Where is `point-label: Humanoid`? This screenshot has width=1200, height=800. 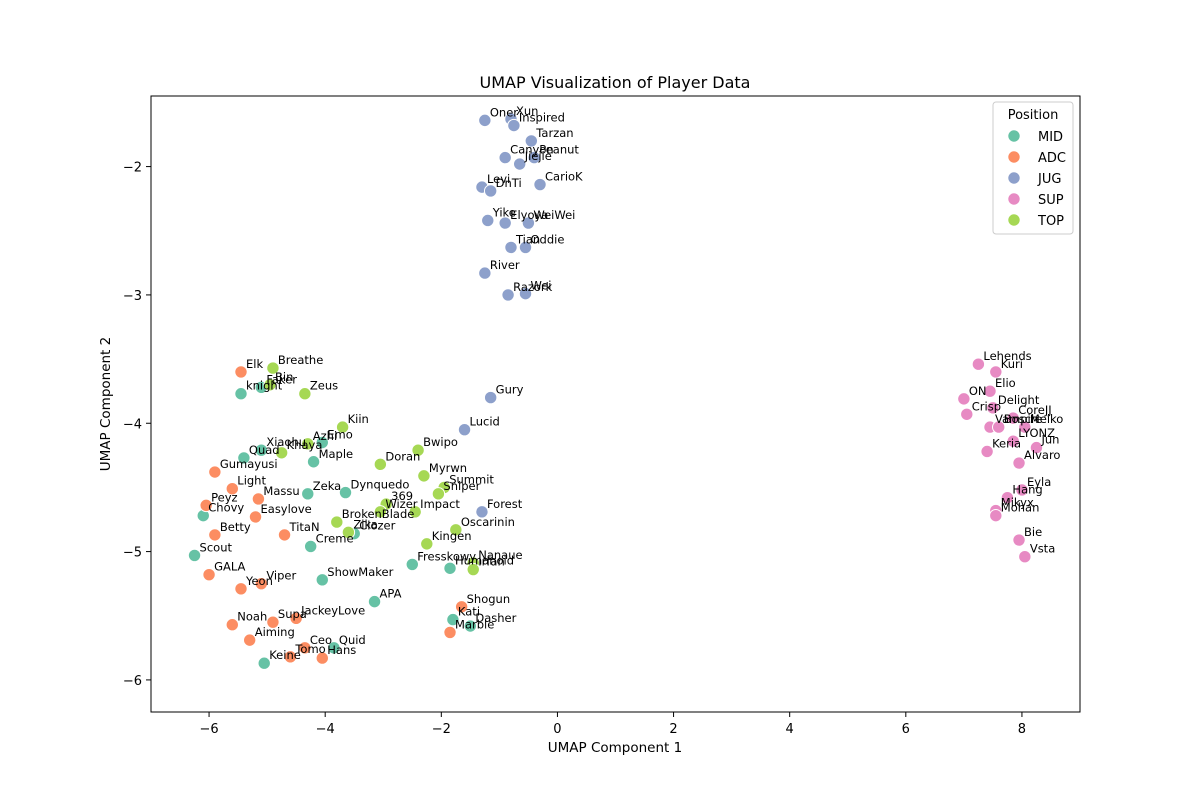 point-label: Humanoid is located at coordinates (484, 560).